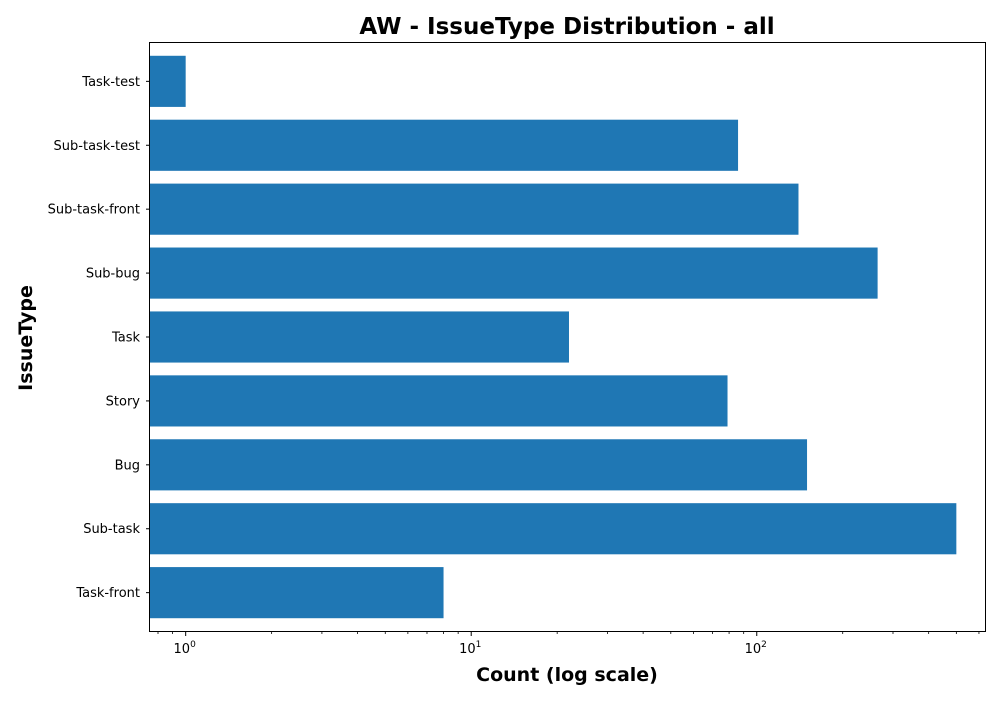  Describe the element at coordinates (107, 593) in the screenshot. I see `y-tick-label-task-front: Task-front` at that location.